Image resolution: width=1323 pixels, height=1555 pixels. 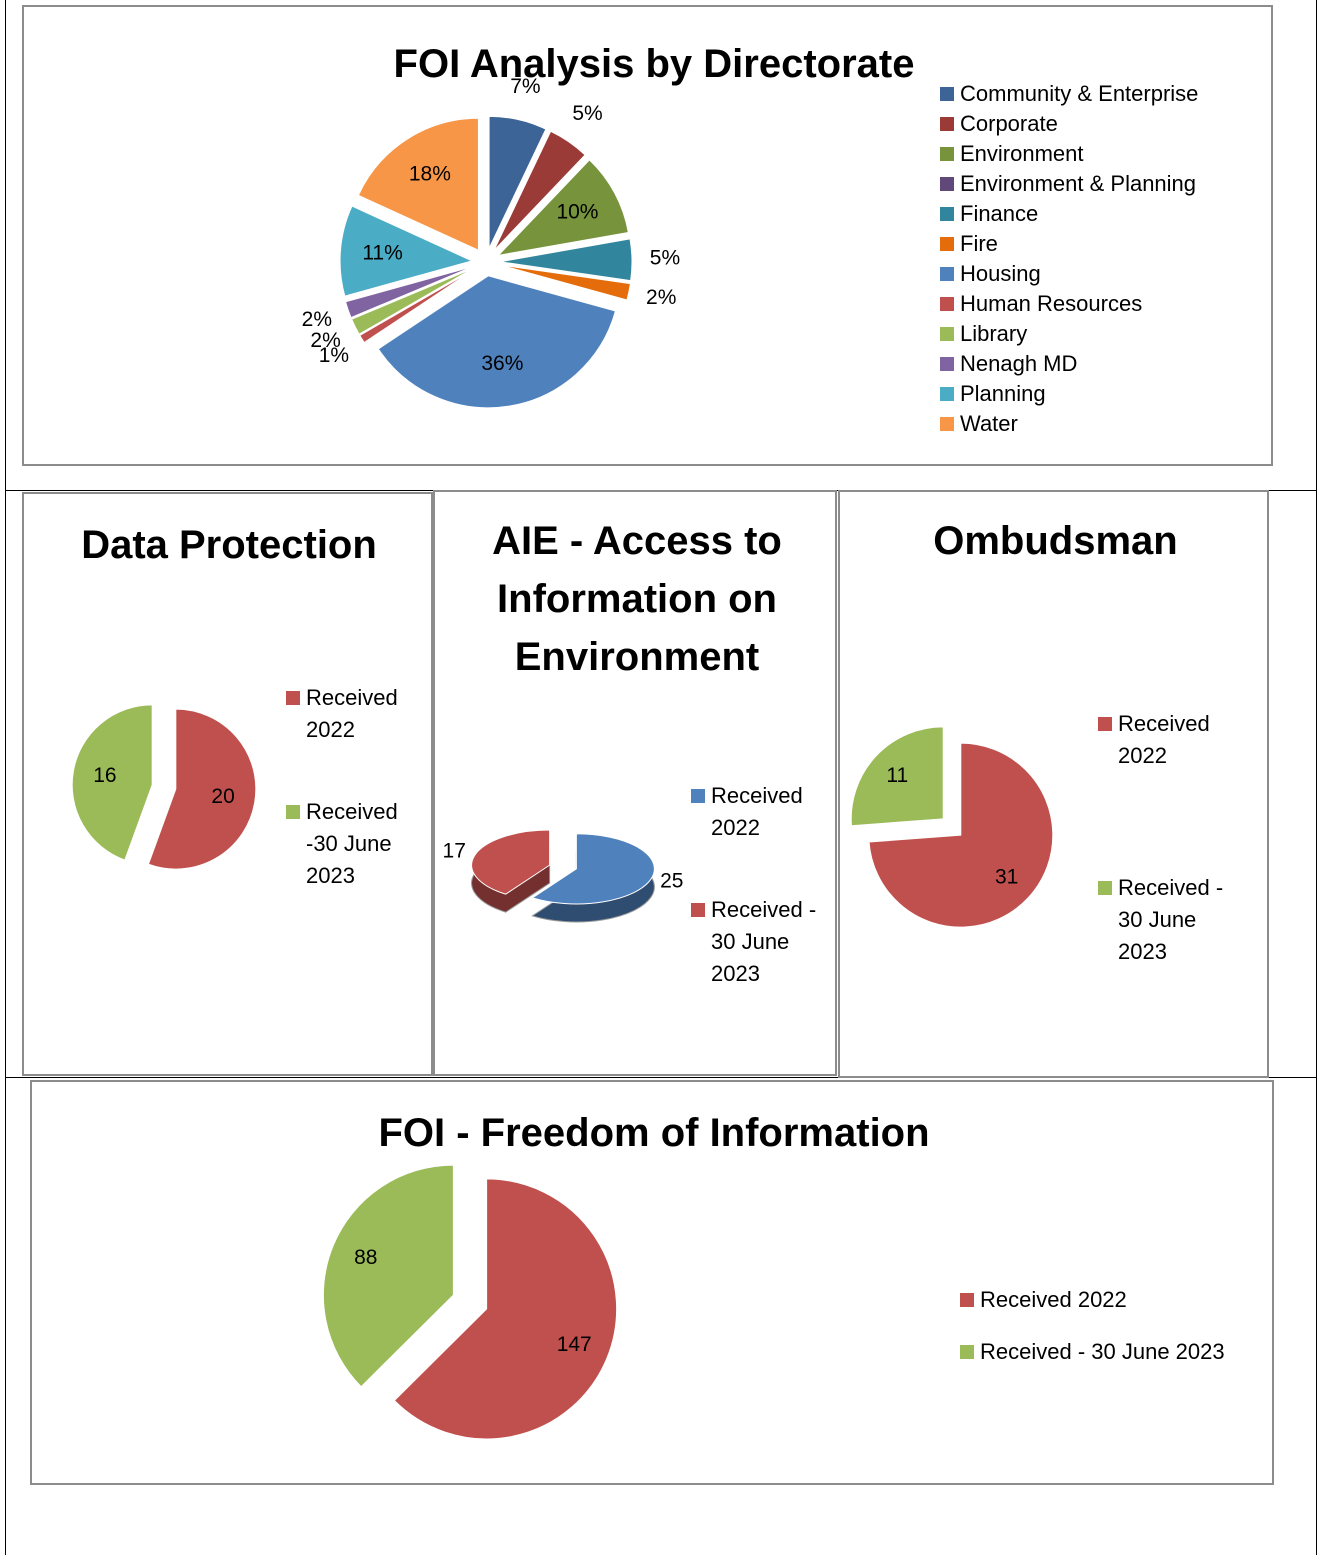 I want to click on legend-item: Received -30 June 2023, so click(x=356, y=844).